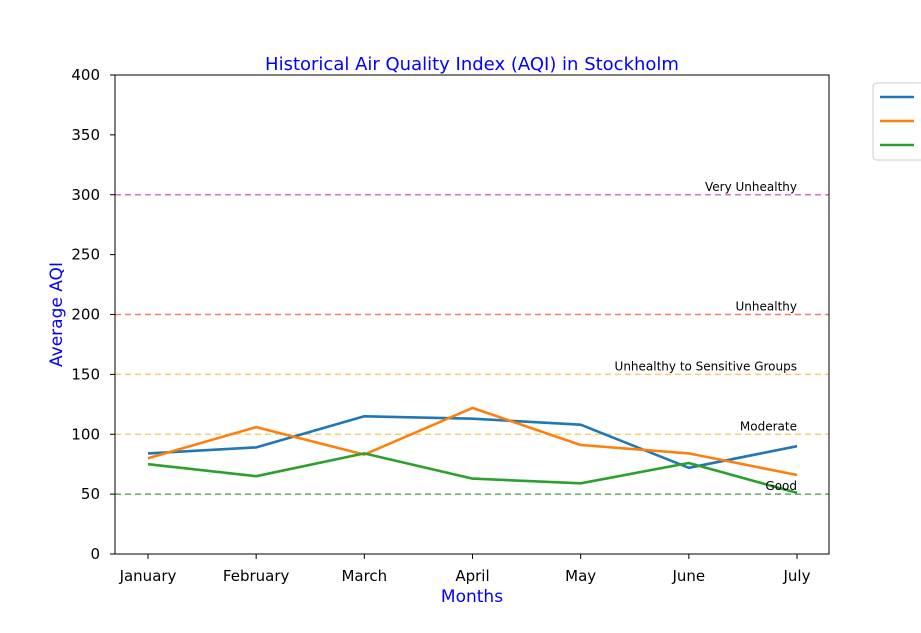 This screenshot has width=921, height=633. I want to click on threshold-label: Moderate, so click(768, 426).